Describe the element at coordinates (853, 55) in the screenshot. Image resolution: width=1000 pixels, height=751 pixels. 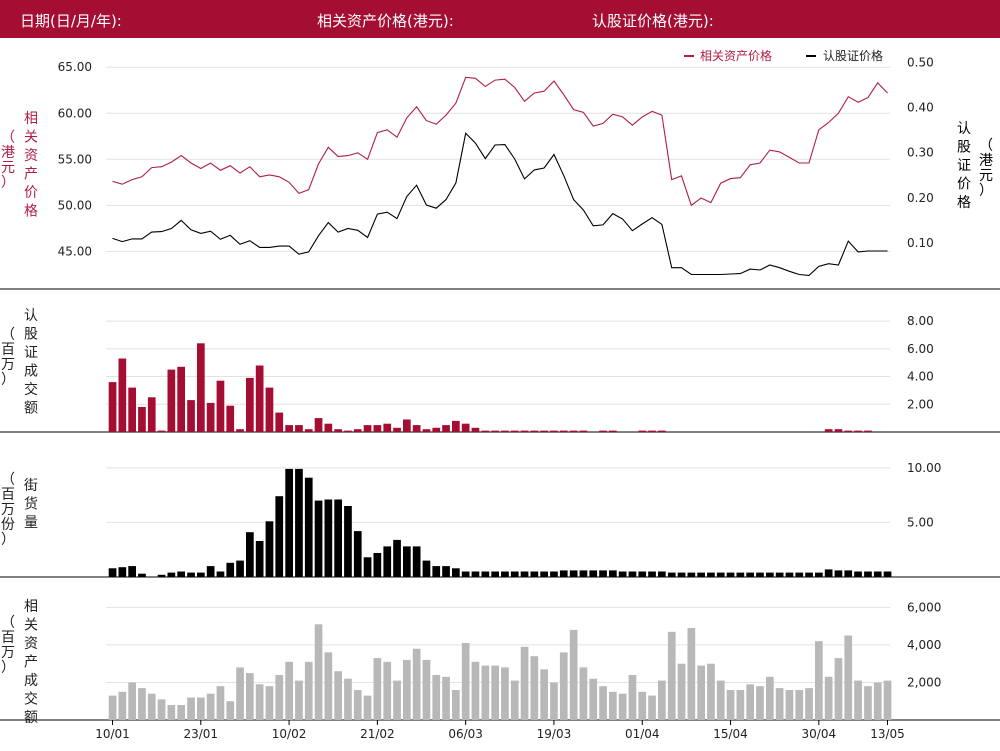
I see `legend-label-warrant: 认股证价格` at that location.